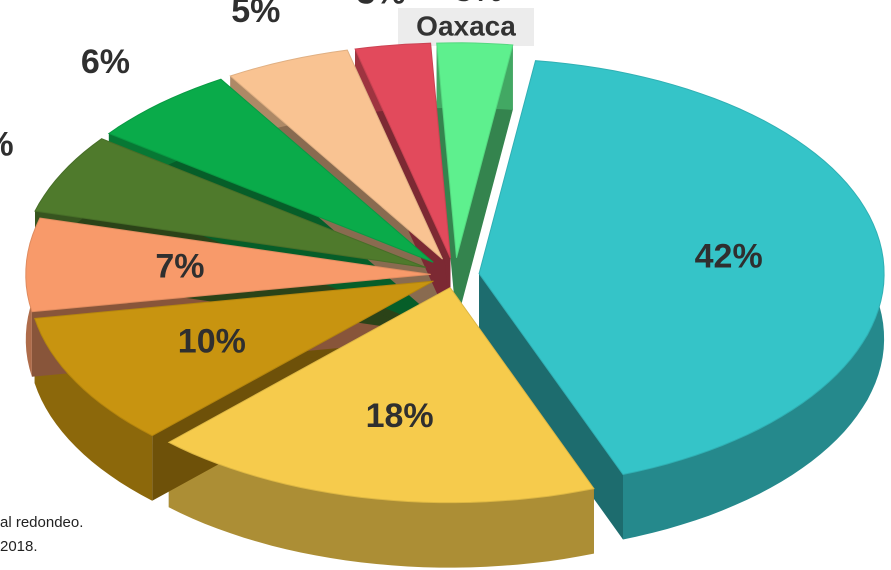 Image resolution: width=891 pixels, height=570 pixels. Describe the element at coordinates (400, 416) in the screenshot. I see `data-label: 18%` at that location.